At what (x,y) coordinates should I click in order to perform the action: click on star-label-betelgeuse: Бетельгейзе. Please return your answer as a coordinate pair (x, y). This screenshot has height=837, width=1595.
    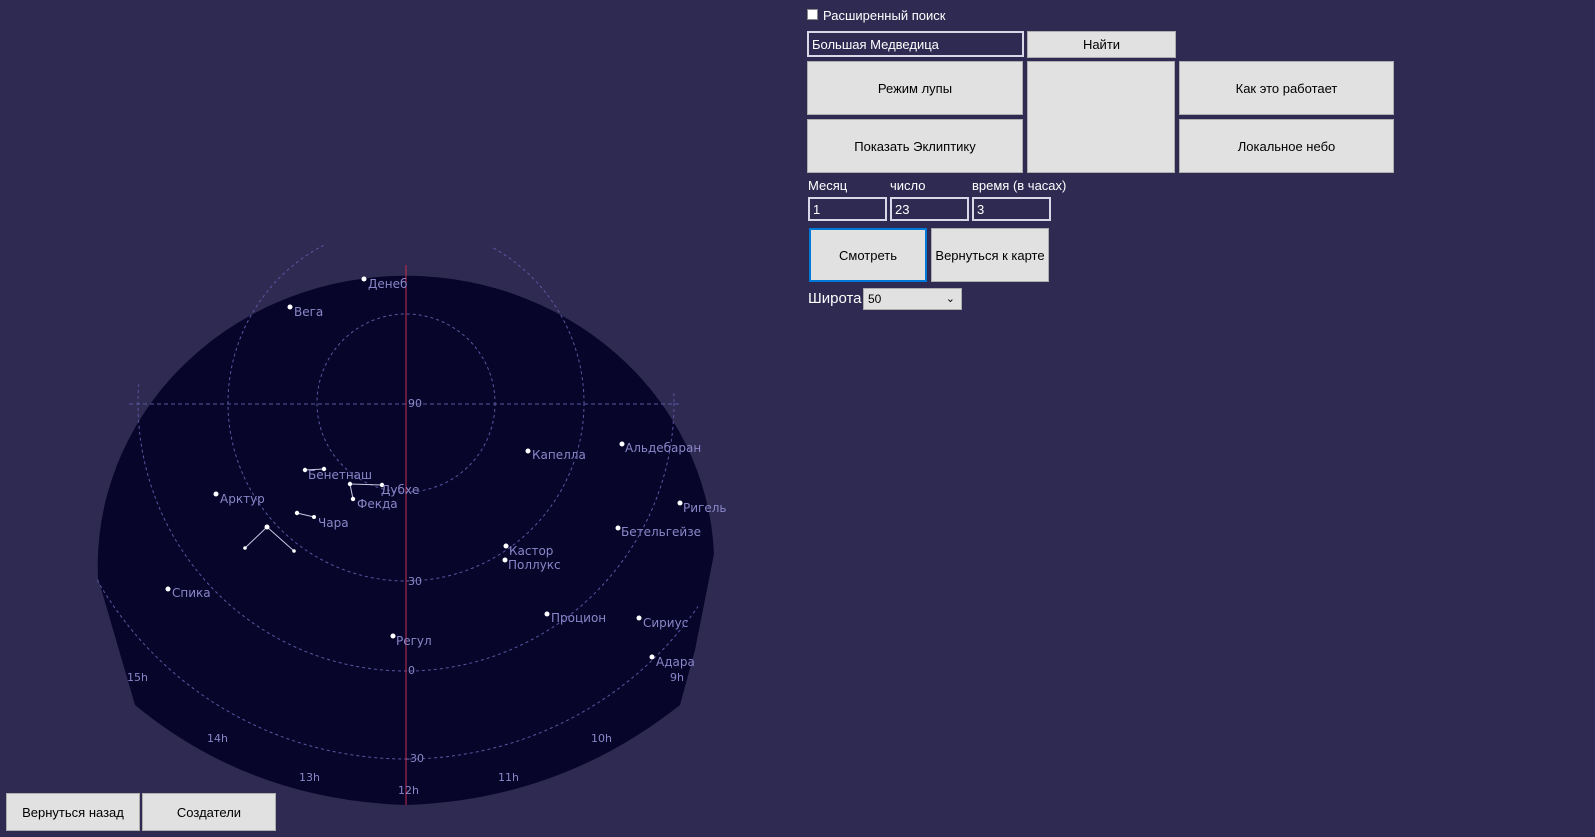
    Looking at the image, I should click on (661, 532).